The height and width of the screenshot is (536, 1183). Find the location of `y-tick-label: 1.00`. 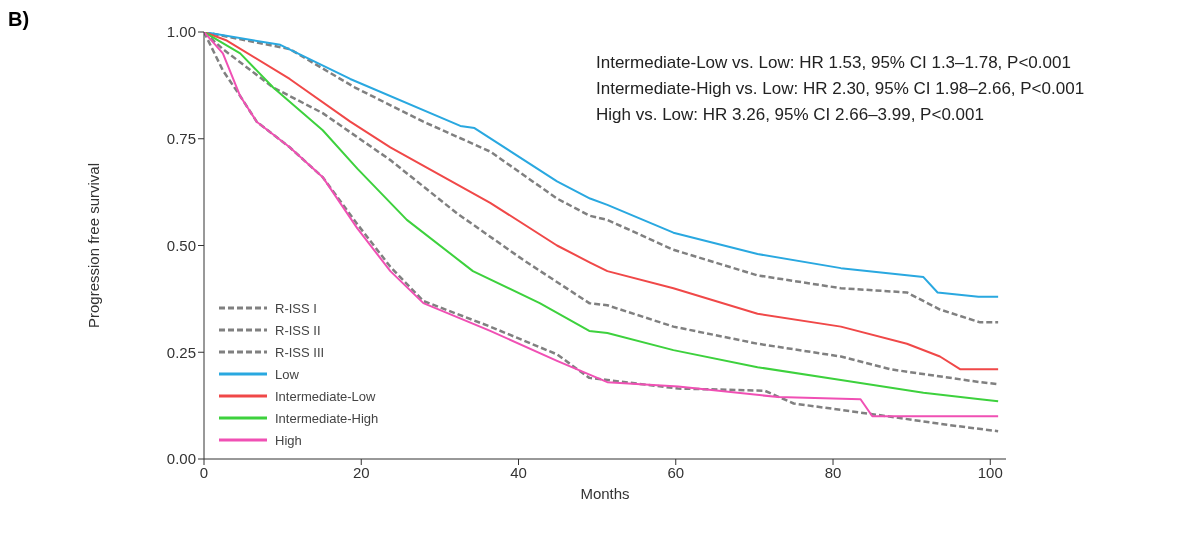

y-tick-label: 1.00 is located at coordinates (181, 32).